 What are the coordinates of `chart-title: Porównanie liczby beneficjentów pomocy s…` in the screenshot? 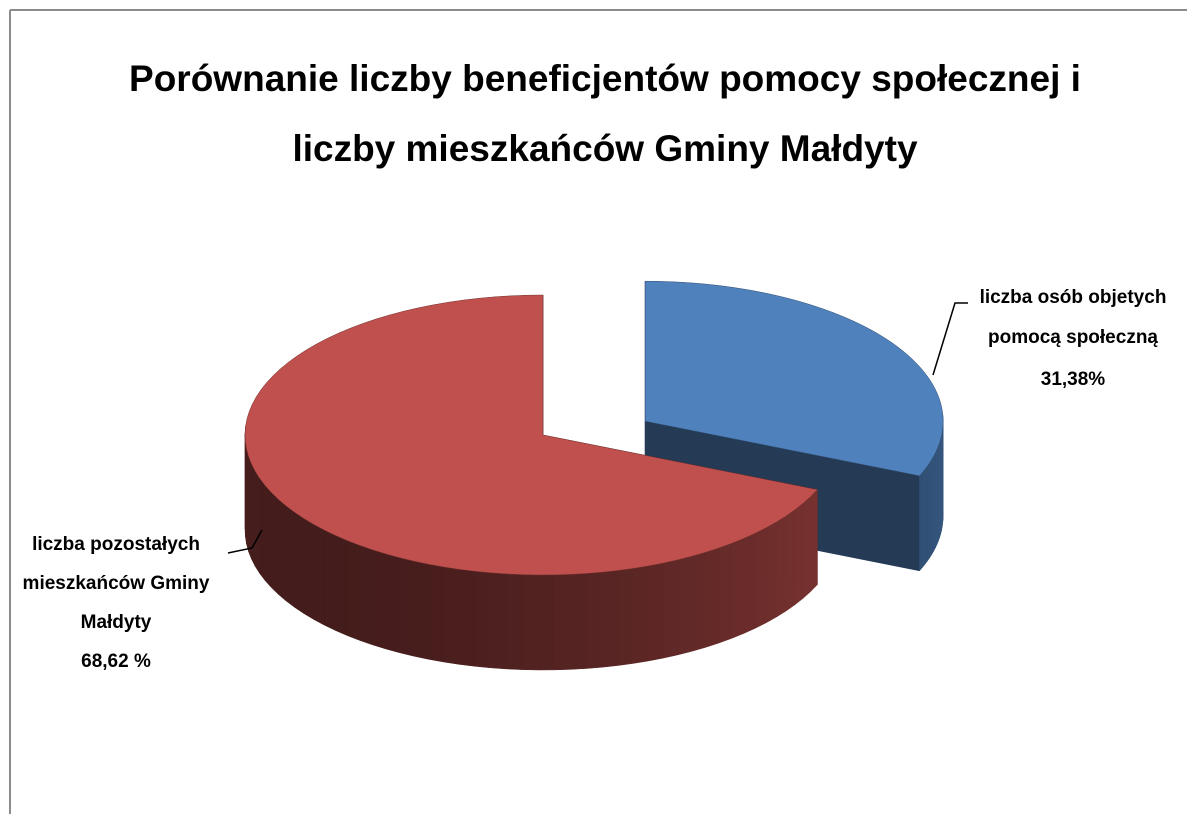 It's located at (605, 113).